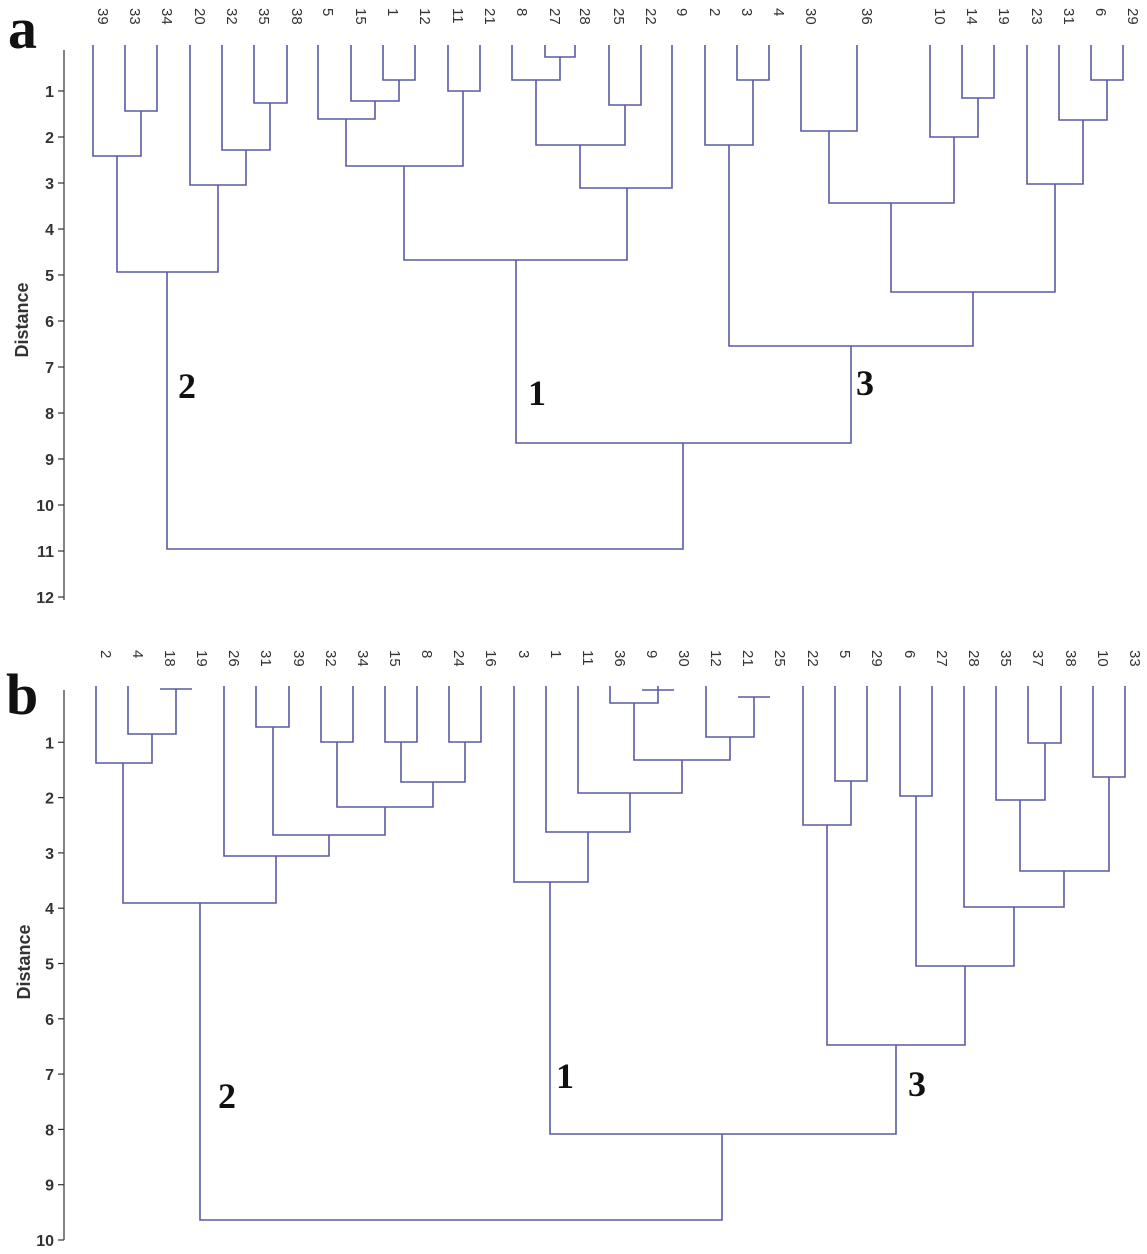 The image size is (1147, 1254). Describe the element at coordinates (105, 654) in the screenshot. I see `leaf-label: 2` at that location.